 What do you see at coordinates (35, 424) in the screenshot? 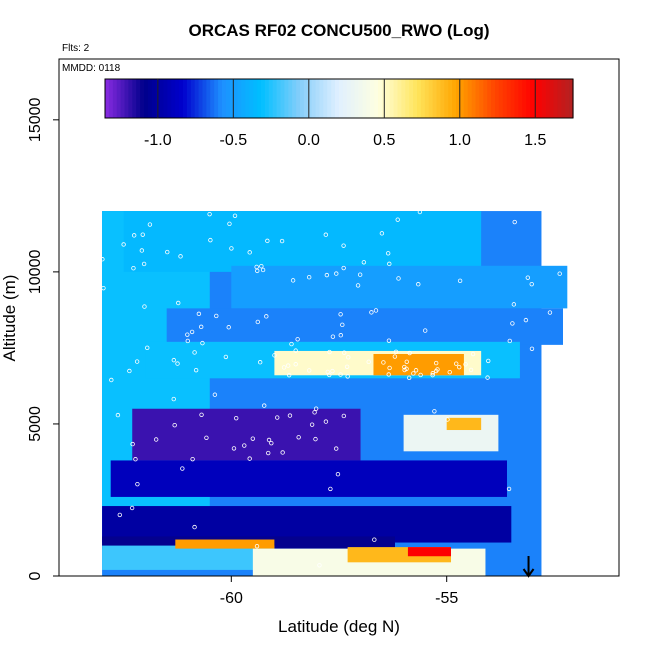
I see `y-tick-label: 5000` at bounding box center [35, 424].